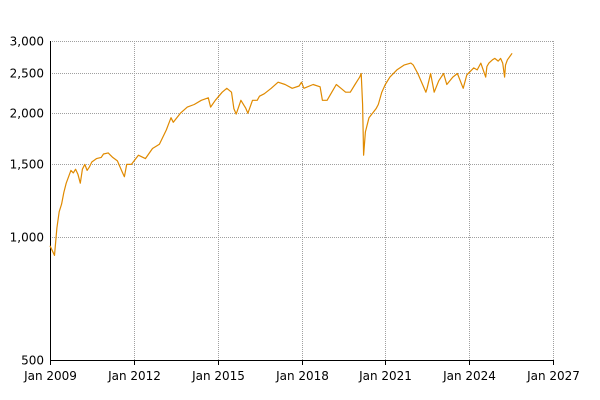 This screenshot has width=600, height=400. I want to click on y-tick-label: 500, so click(32, 361).